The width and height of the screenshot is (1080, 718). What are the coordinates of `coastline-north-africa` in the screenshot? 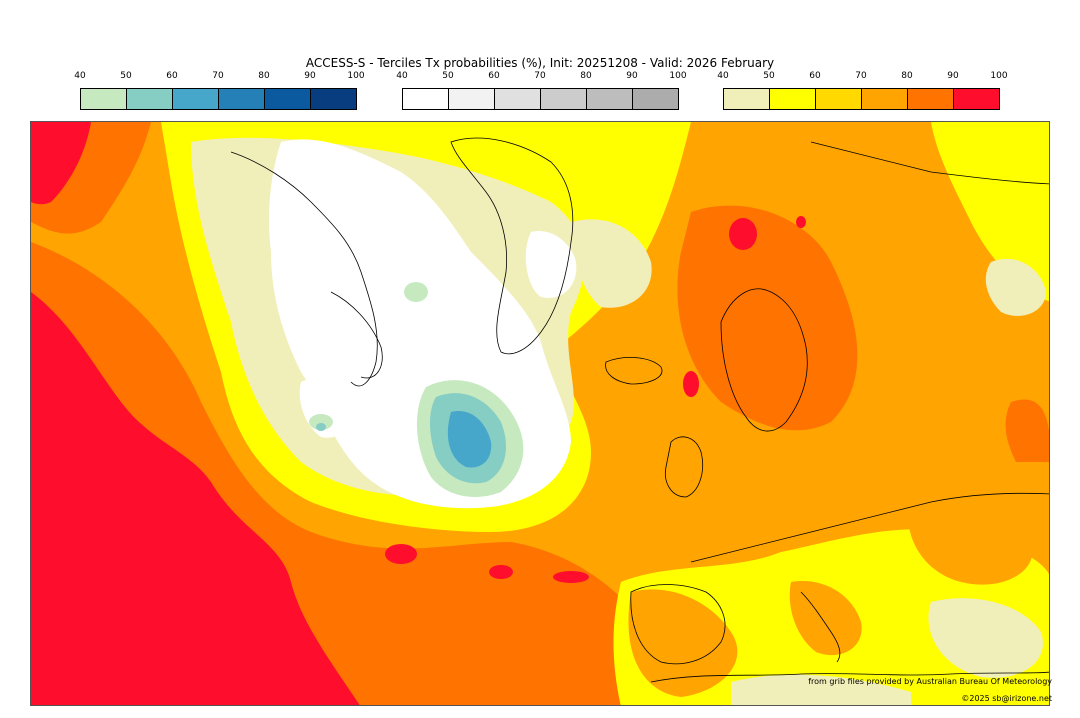 It's located at (849, 677).